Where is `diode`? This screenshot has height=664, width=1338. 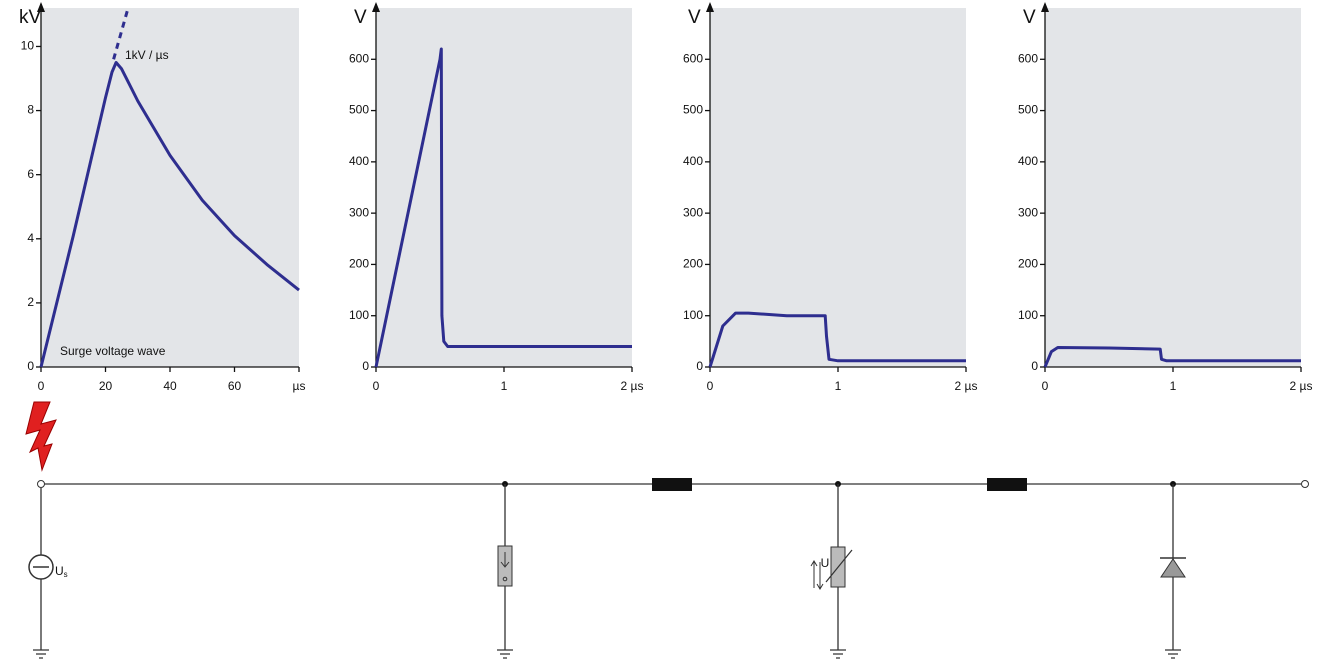 diode is located at coordinates (1173, 568).